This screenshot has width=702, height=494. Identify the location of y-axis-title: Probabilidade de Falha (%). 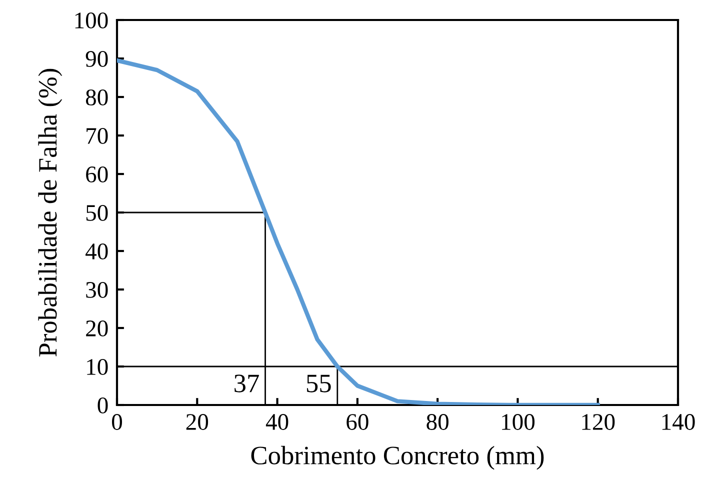
(50, 212).